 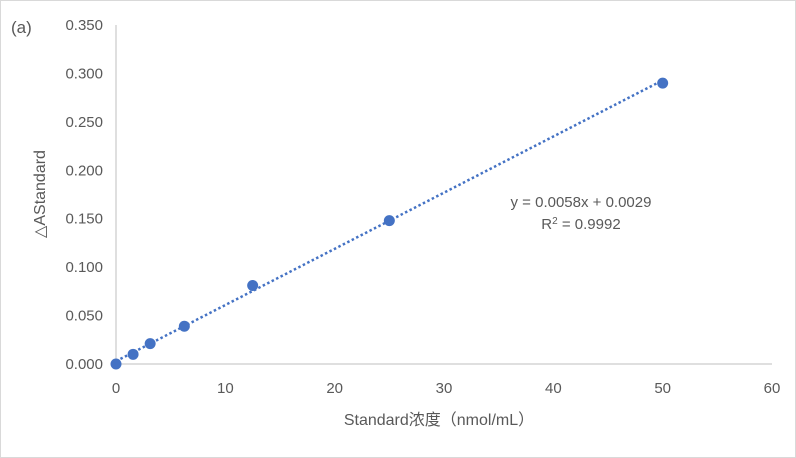 I want to click on y-tick-label: 0.050, so click(x=84, y=316).